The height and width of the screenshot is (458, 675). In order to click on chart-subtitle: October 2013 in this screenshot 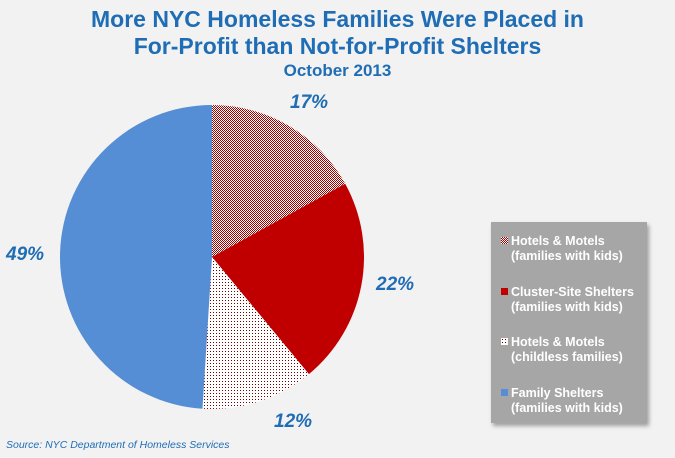, I will do `click(337, 70)`.